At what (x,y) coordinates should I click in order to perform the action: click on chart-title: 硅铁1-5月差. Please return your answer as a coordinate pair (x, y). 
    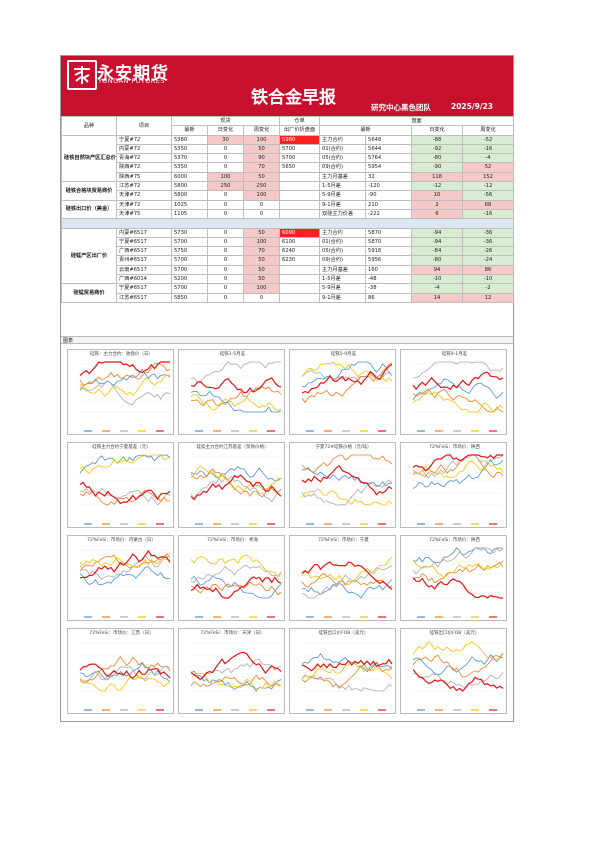
    Looking at the image, I should click on (232, 354).